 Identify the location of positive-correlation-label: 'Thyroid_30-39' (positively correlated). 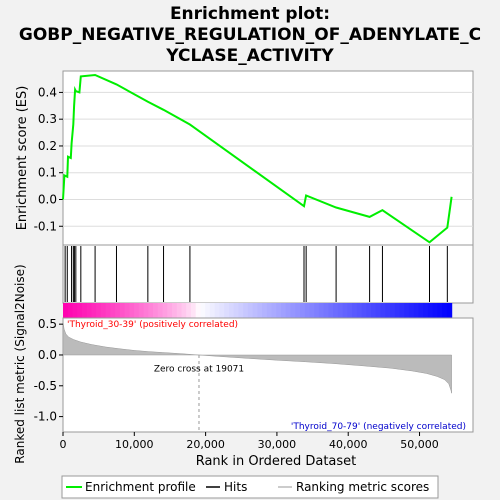
(152, 325).